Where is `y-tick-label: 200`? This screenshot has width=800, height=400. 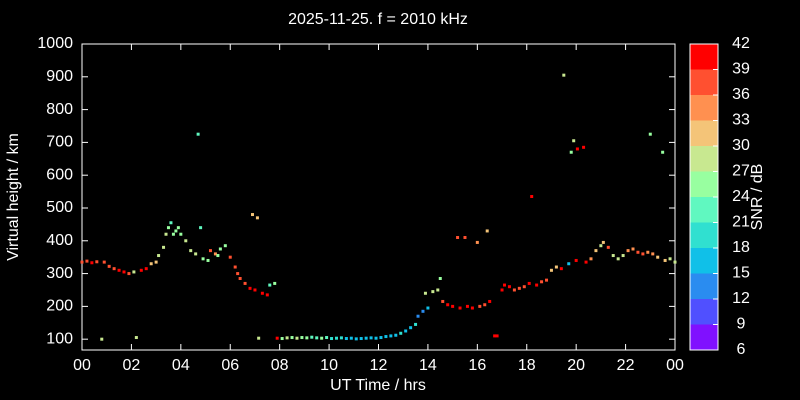 y-tick-label: 200 is located at coordinates (59, 306).